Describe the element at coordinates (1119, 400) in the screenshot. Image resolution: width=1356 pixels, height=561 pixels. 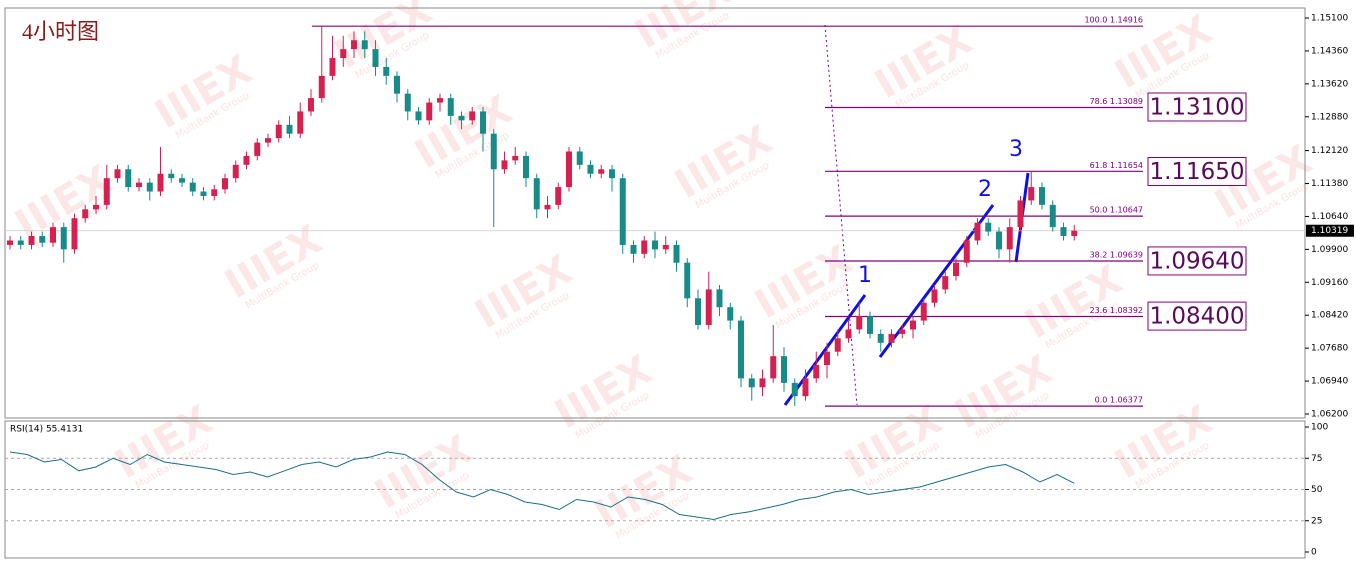
I see `fib-level-label: 0.0 1.06377` at that location.